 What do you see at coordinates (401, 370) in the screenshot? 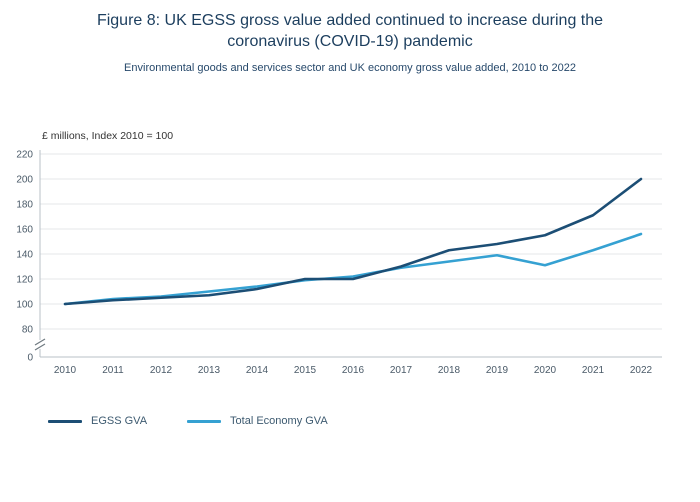
I see `svg-text: 2017` at bounding box center [401, 370].